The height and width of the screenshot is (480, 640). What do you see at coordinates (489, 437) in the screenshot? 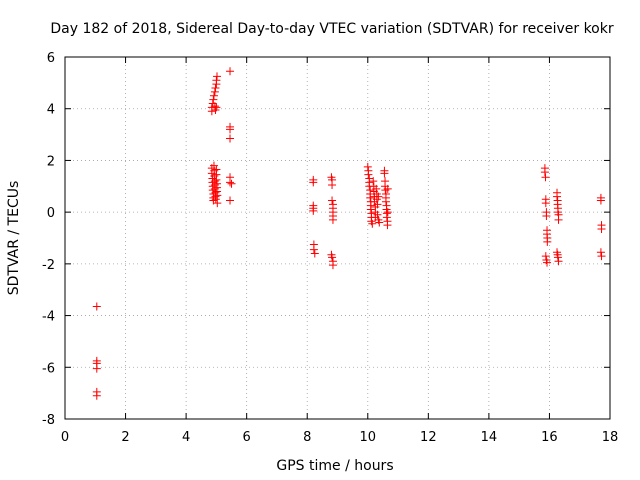
I see `x-tick-label: 14` at bounding box center [489, 437].